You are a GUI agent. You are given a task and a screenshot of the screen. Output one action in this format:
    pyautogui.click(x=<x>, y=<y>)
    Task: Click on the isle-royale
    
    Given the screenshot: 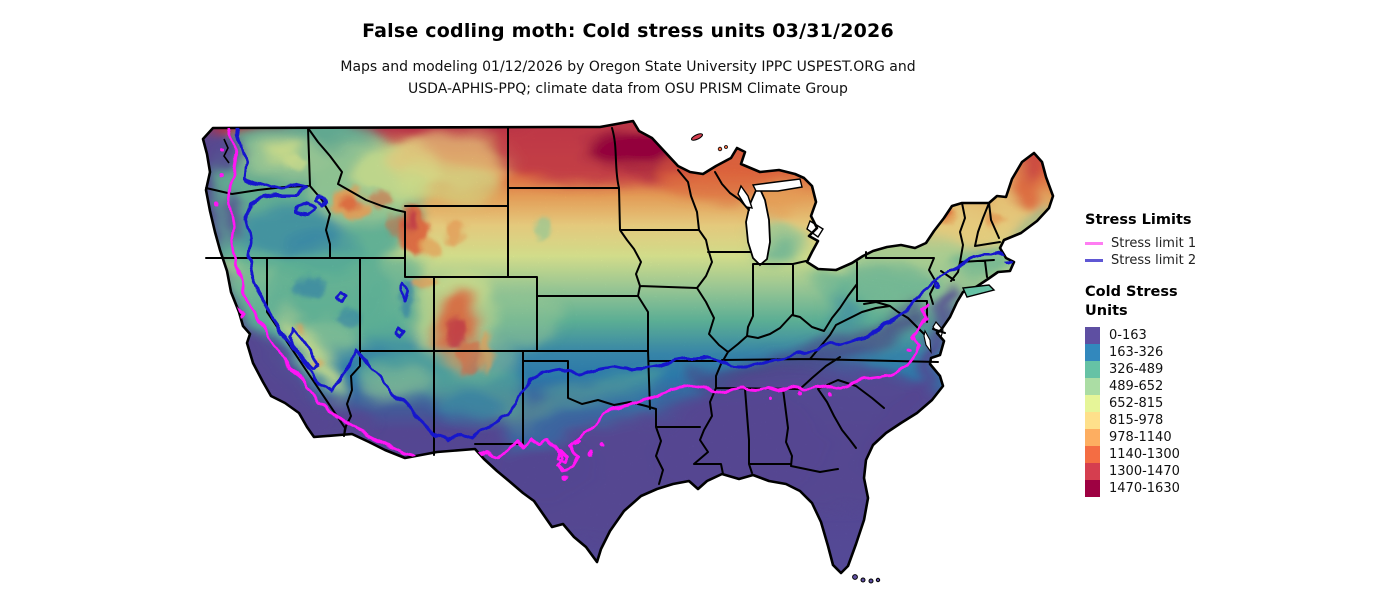 What is the action you would take?
    pyautogui.click(x=697, y=137)
    